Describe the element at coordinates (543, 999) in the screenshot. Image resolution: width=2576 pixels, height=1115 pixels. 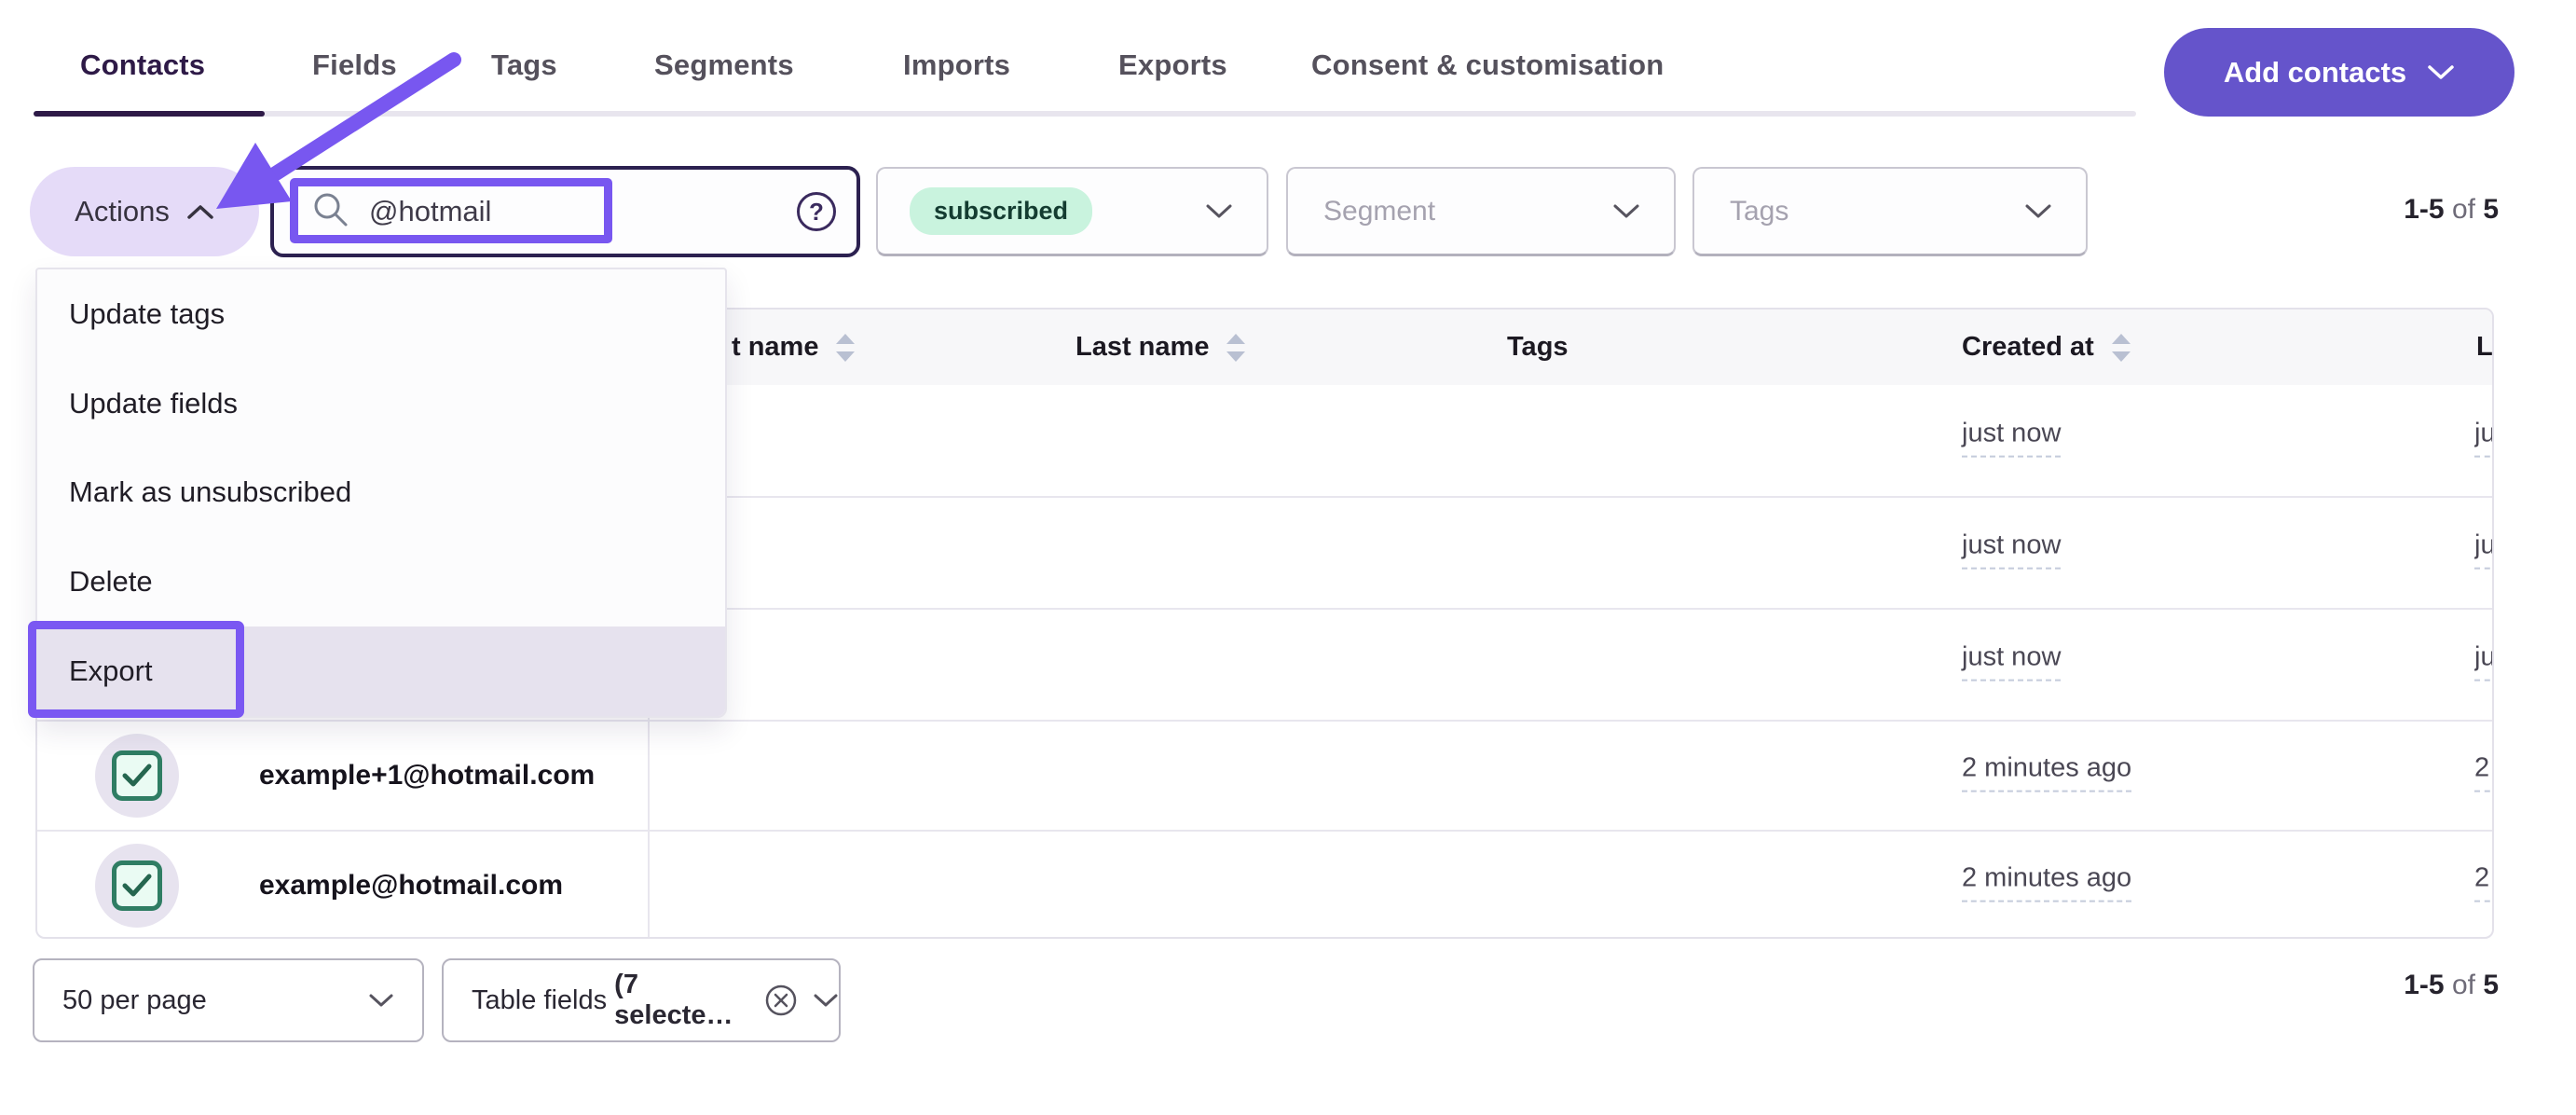
I see `table-fields-label: Table fields` at that location.